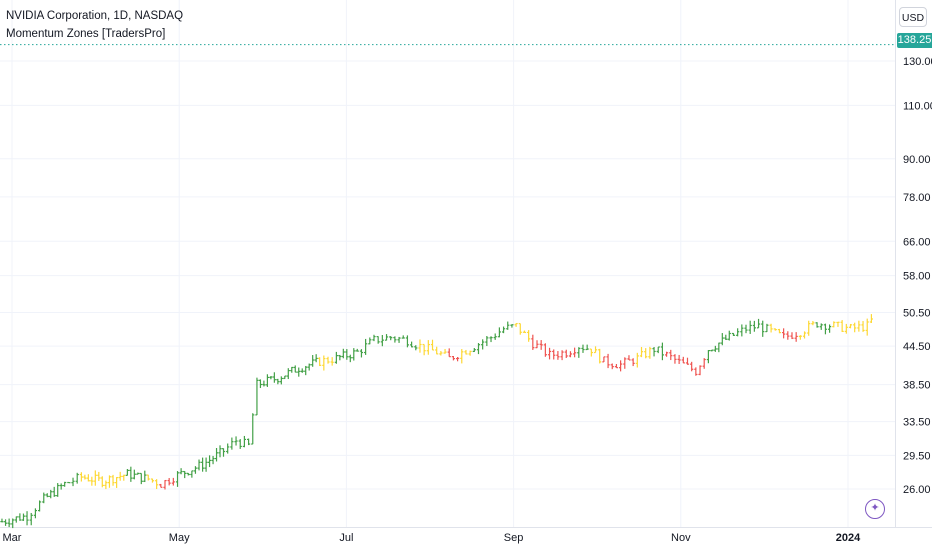 The width and height of the screenshot is (932, 550). Describe the element at coordinates (681, 538) in the screenshot. I see `x-tick-label: Nov` at that location.